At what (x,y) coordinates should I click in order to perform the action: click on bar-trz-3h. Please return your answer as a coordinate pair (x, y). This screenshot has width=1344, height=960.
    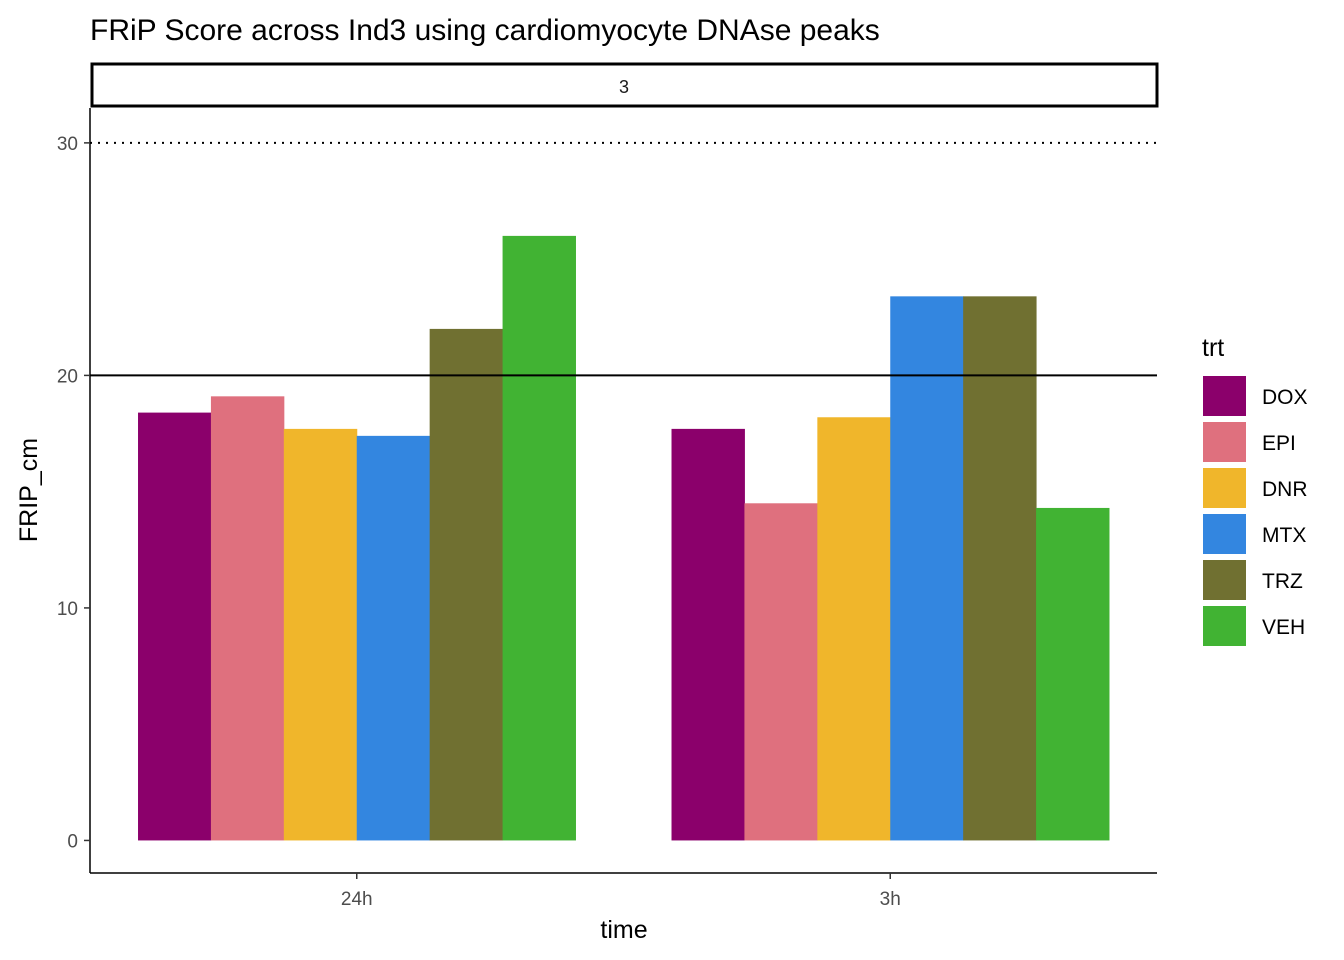
    Looking at the image, I should click on (1000, 568).